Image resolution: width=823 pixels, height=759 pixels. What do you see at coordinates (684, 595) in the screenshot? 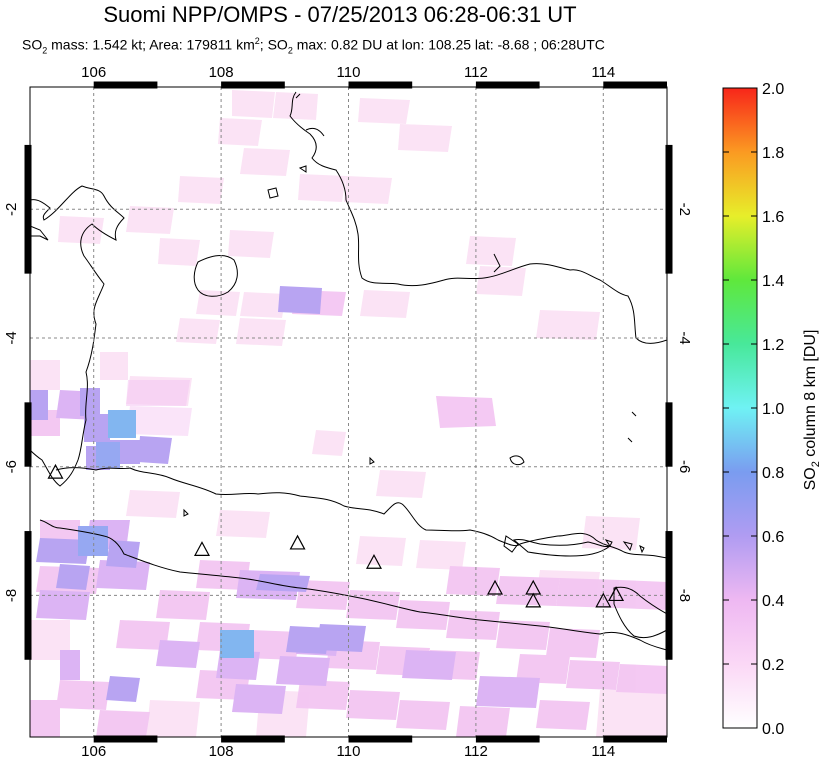
I see `lat-label-right: -8` at bounding box center [684, 595].